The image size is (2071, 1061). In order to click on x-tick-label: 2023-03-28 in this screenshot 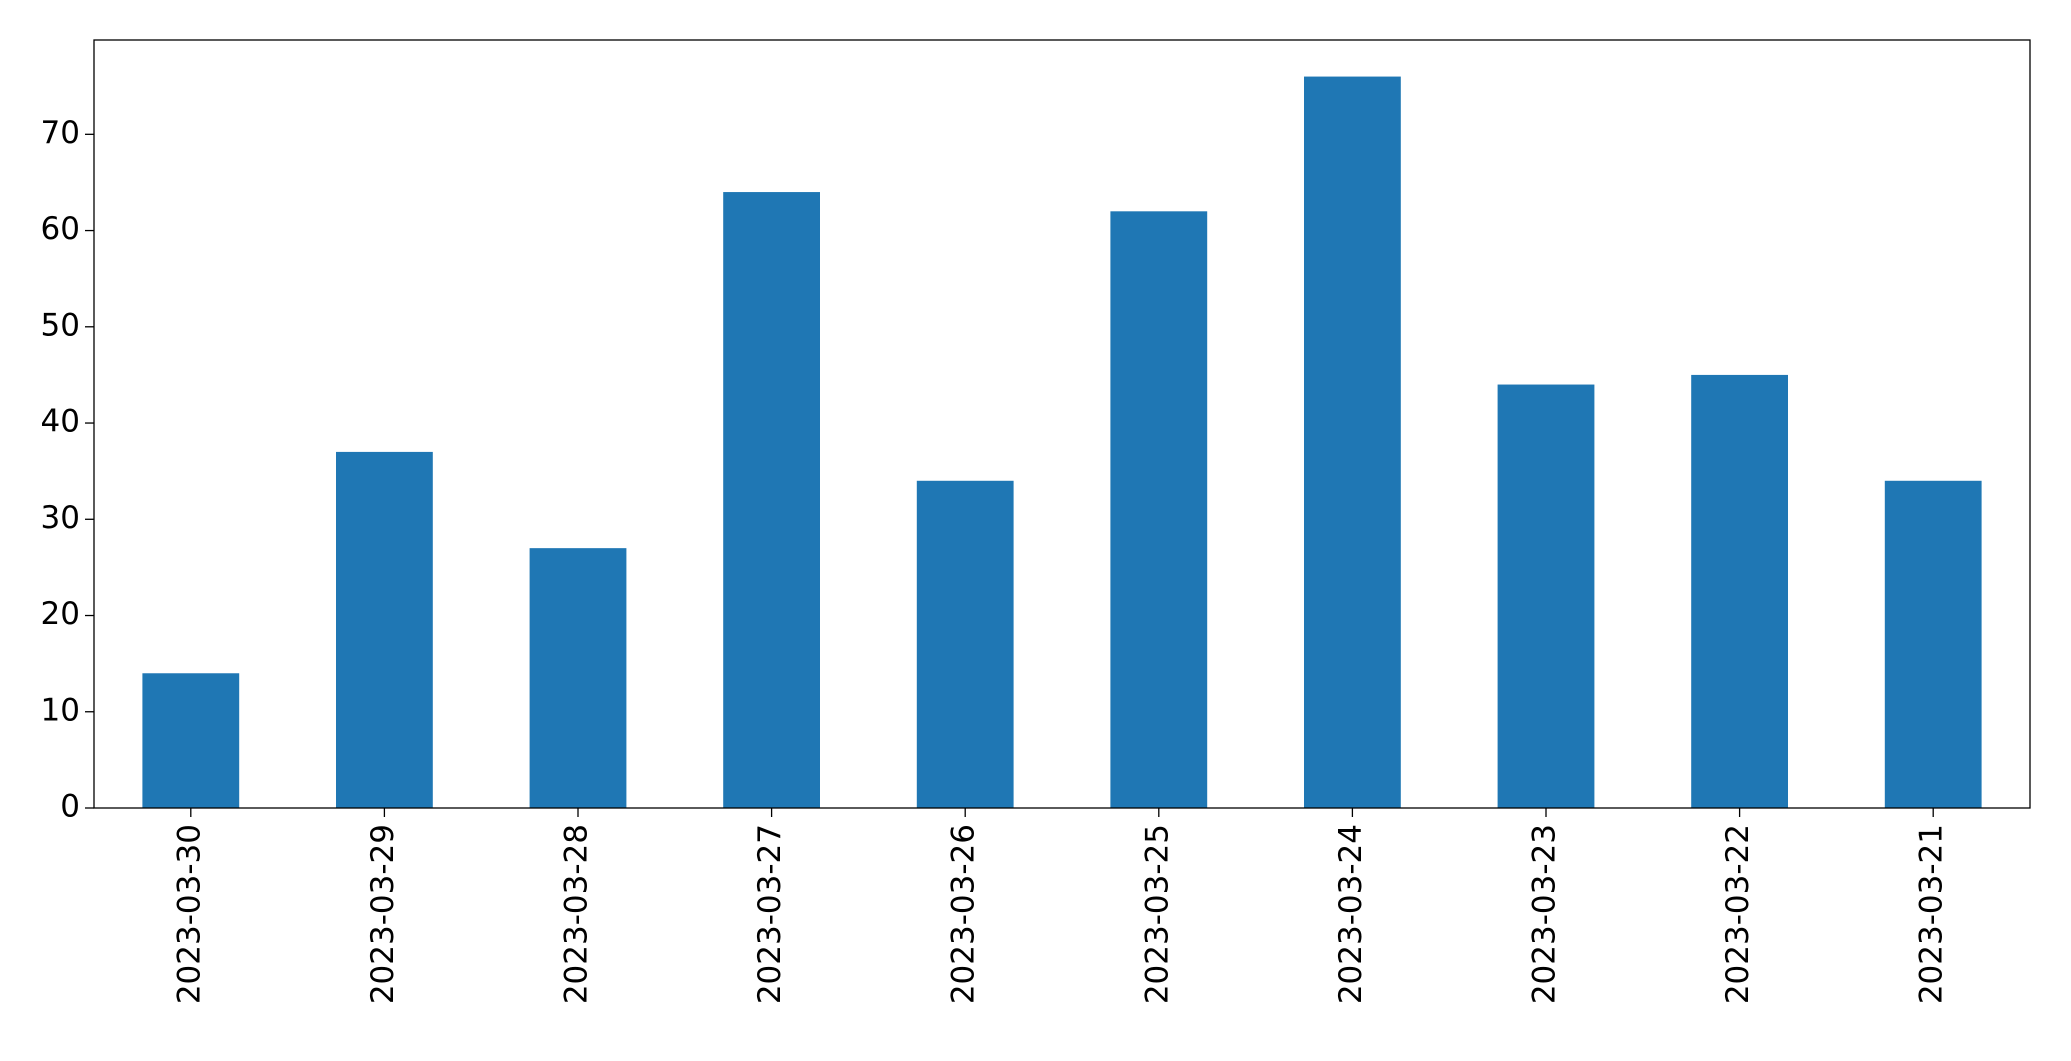, I will do `click(577, 914)`.